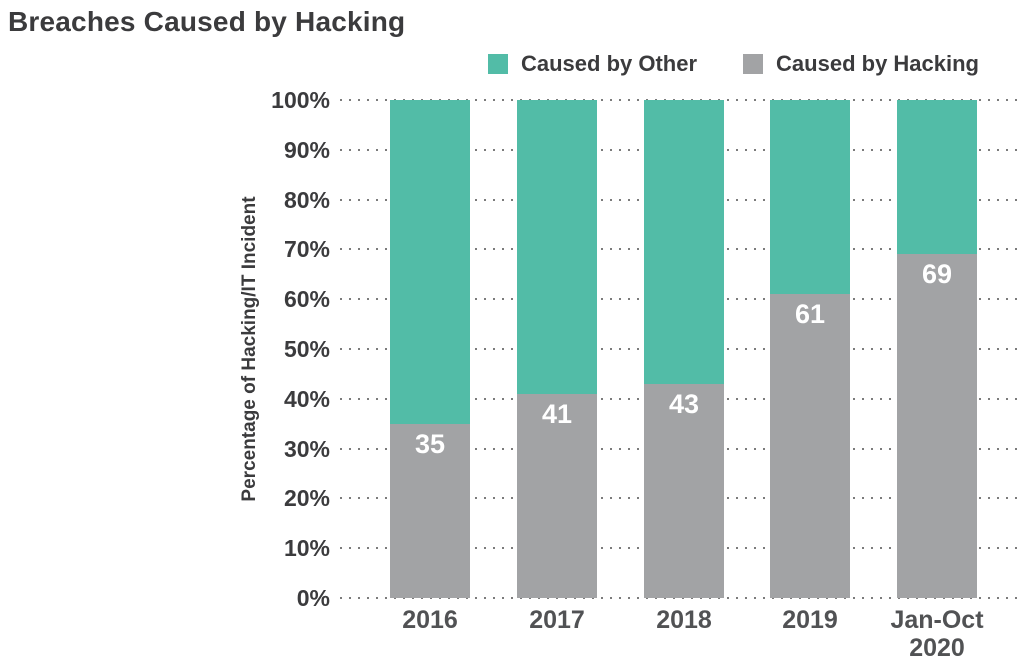  What do you see at coordinates (684, 620) in the screenshot?
I see `x-tick-label-2018: 2018` at bounding box center [684, 620].